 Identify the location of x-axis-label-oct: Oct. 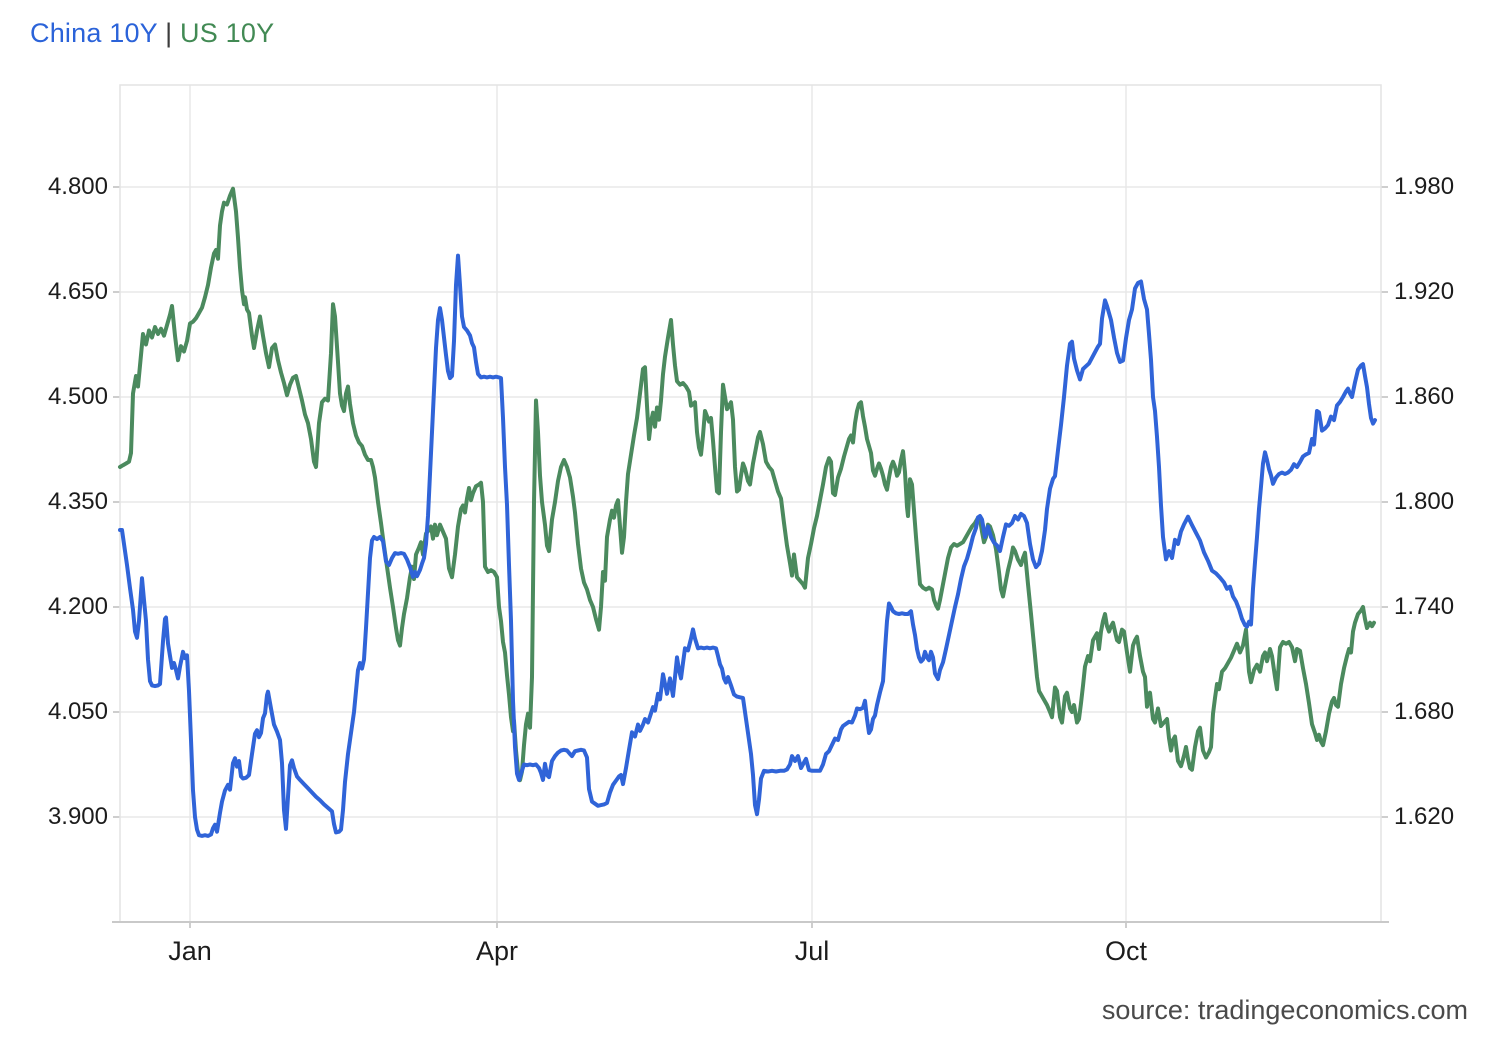
(1126, 951).